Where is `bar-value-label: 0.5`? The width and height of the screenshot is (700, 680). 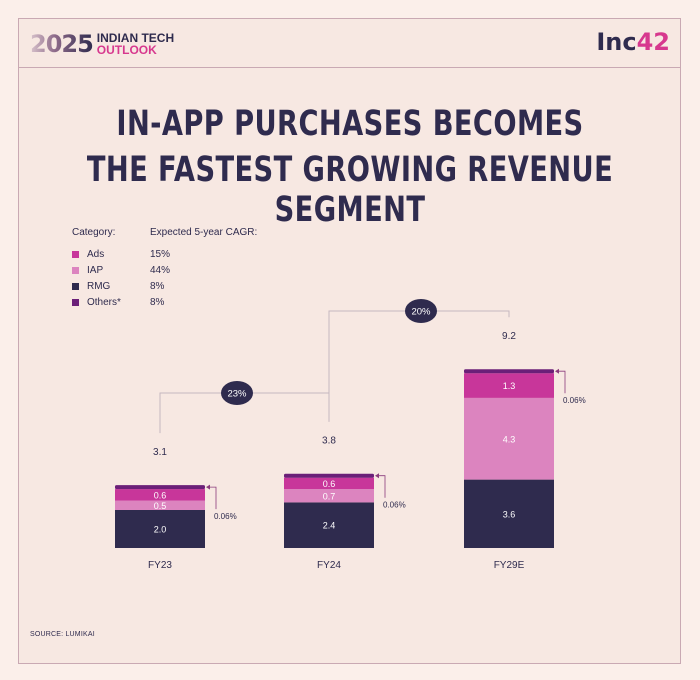
bar-value-label: 0.5 is located at coordinates (160, 506).